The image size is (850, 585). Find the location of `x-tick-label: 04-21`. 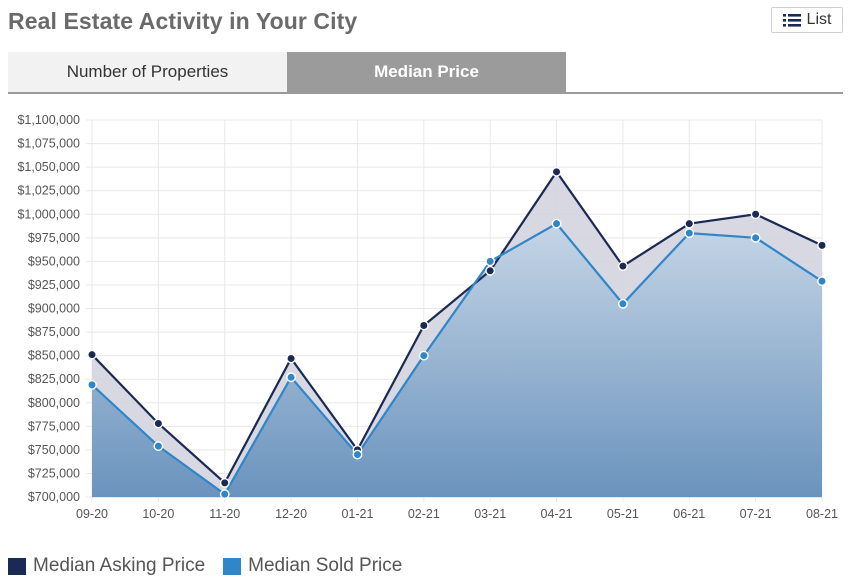

x-tick-label: 04-21 is located at coordinates (557, 514).